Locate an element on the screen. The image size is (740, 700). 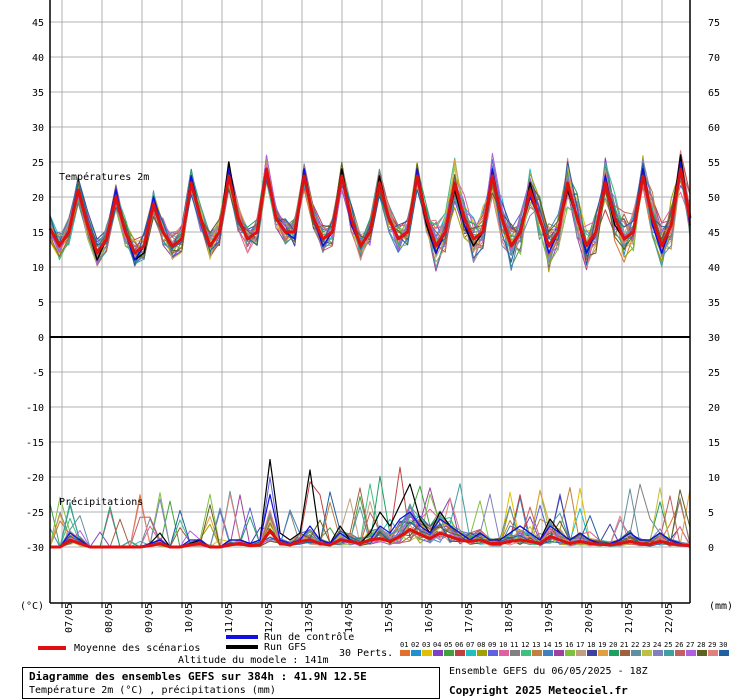
left-axis-unit: (°C) is located at coordinates (32, 606).